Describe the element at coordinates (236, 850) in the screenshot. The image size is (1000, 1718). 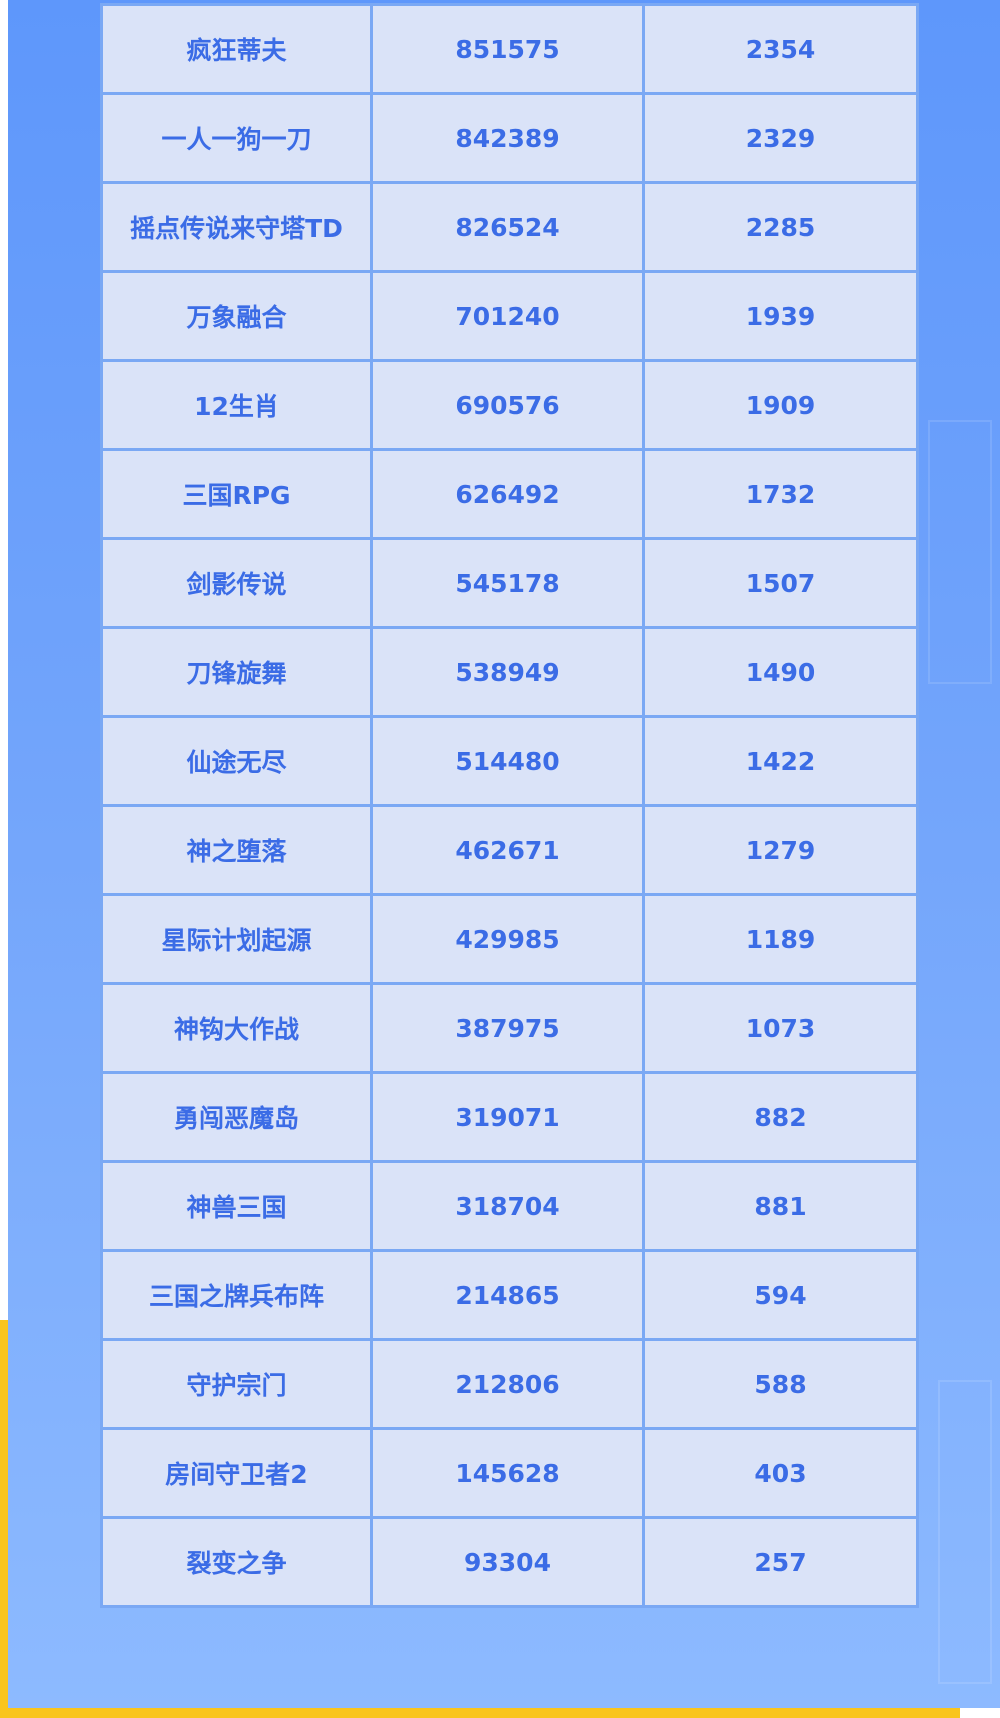
I see `game-name-cell: 神之堕落` at that location.